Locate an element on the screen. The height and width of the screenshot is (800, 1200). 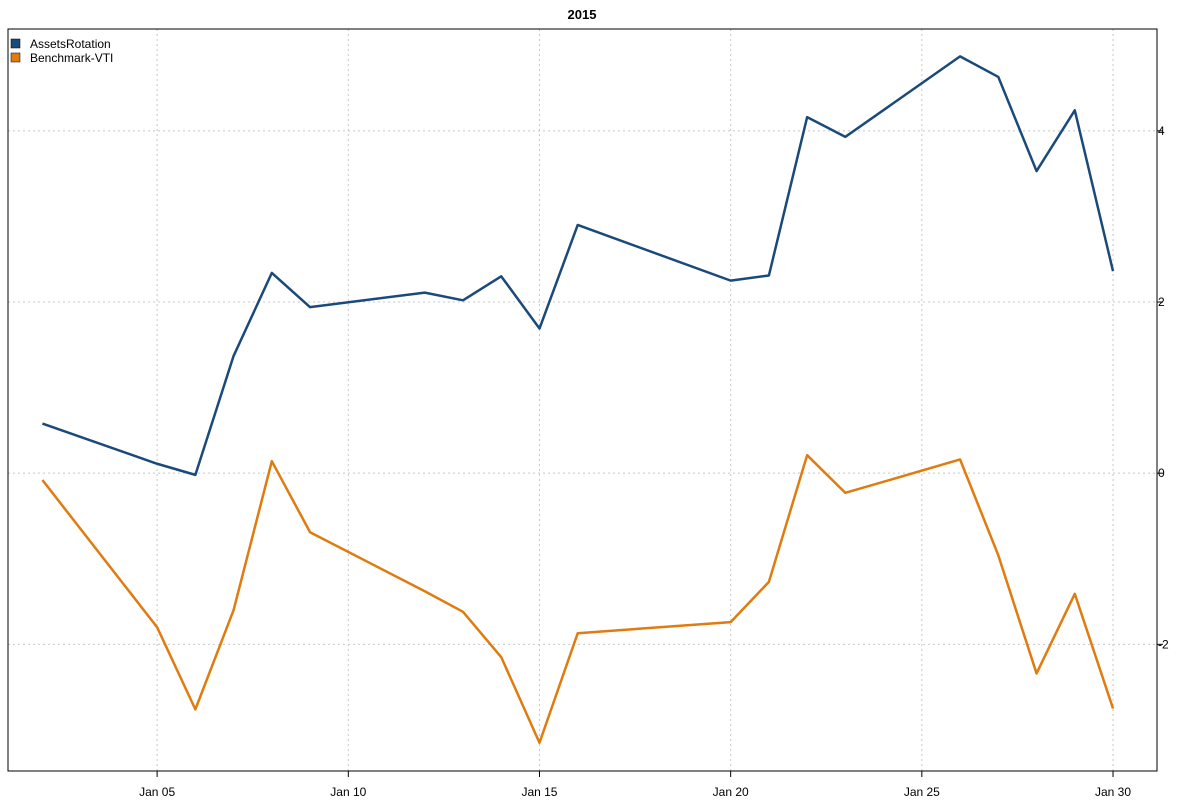
legend-label: Benchmark-VTI is located at coordinates (71, 58).